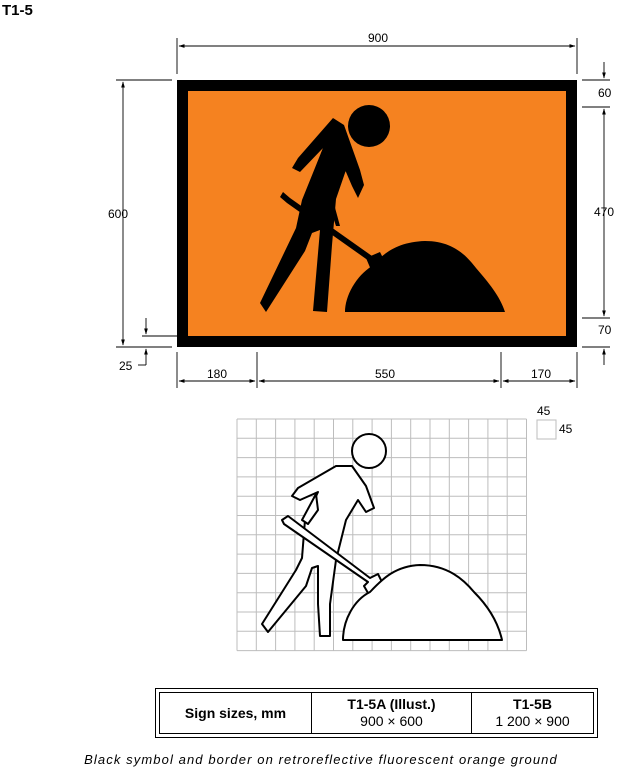 Image resolution: width=642 pixels, height=774 pixels. What do you see at coordinates (382, 208) in the screenshot?
I see `worker-symbol` at bounding box center [382, 208].